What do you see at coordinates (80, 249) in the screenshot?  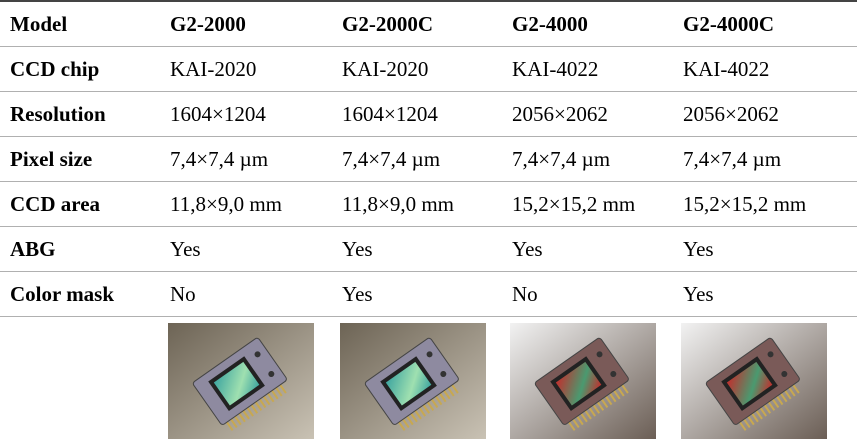 I see `row-label: ABG` at bounding box center [80, 249].